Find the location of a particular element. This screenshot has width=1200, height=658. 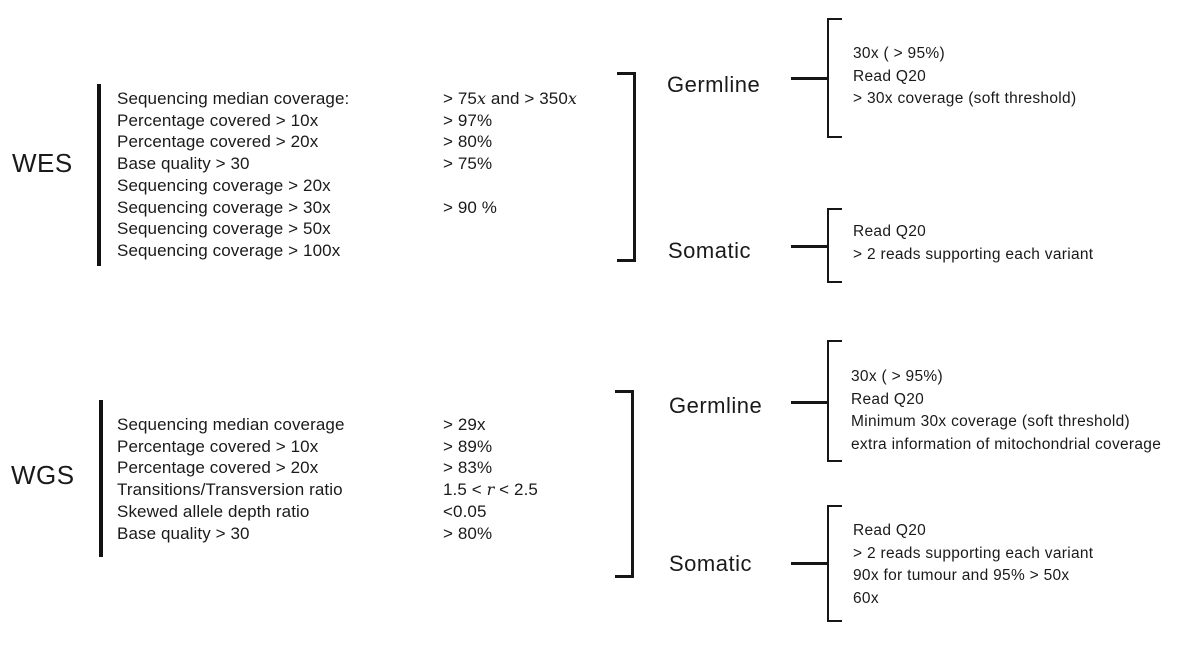

criteria-label: Skewed allele depth ratio is located at coordinates (213, 511).